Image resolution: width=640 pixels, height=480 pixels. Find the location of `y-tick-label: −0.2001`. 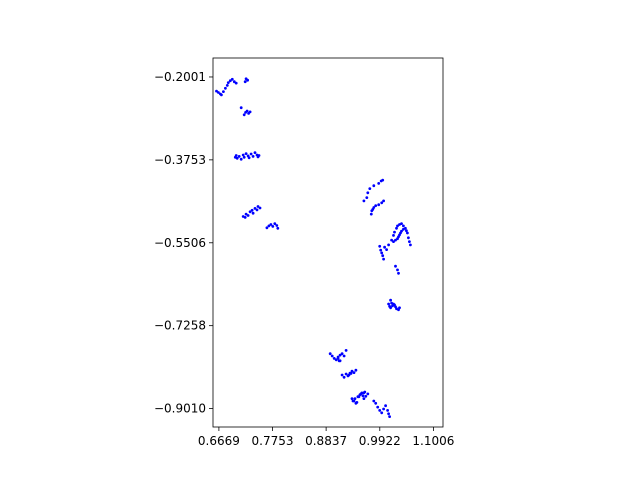

y-tick-label: −0.2001 is located at coordinates (180, 77).